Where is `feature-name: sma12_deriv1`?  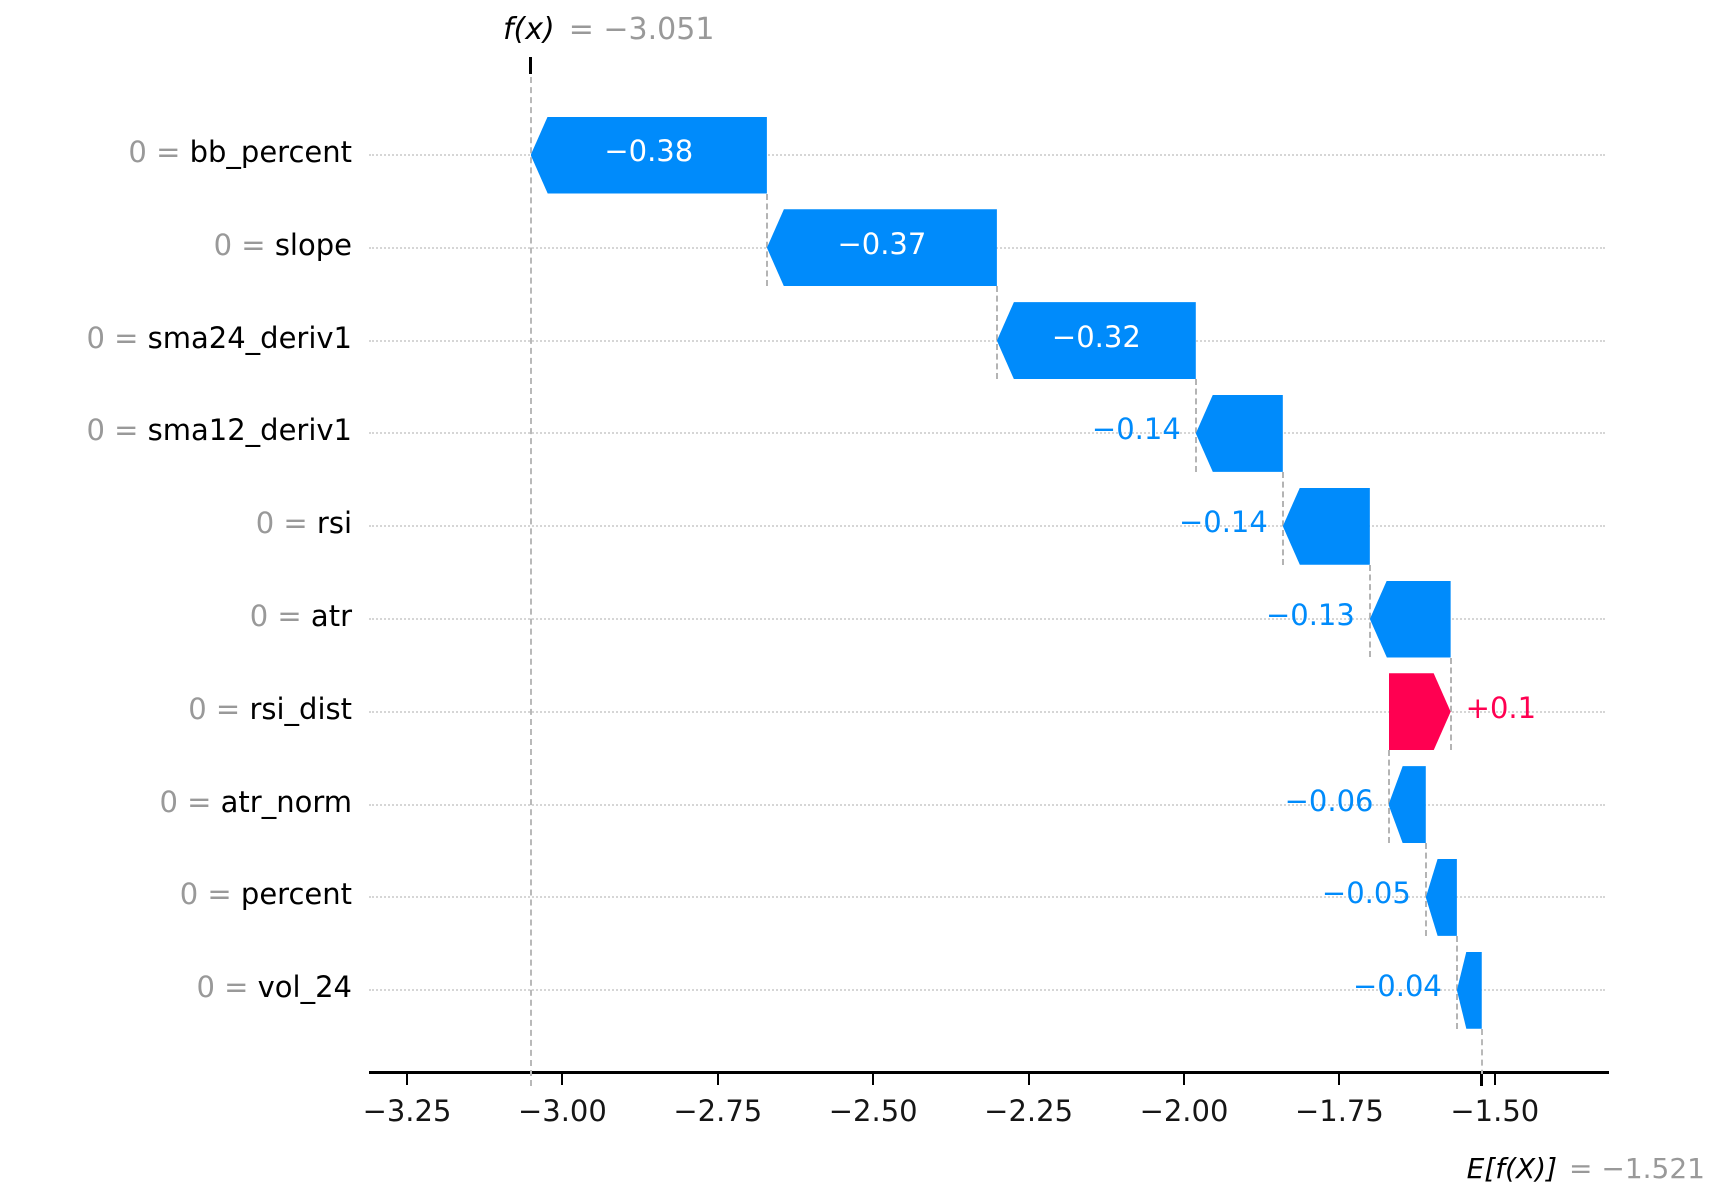
feature-name: sma12_deriv1 is located at coordinates (249, 430).